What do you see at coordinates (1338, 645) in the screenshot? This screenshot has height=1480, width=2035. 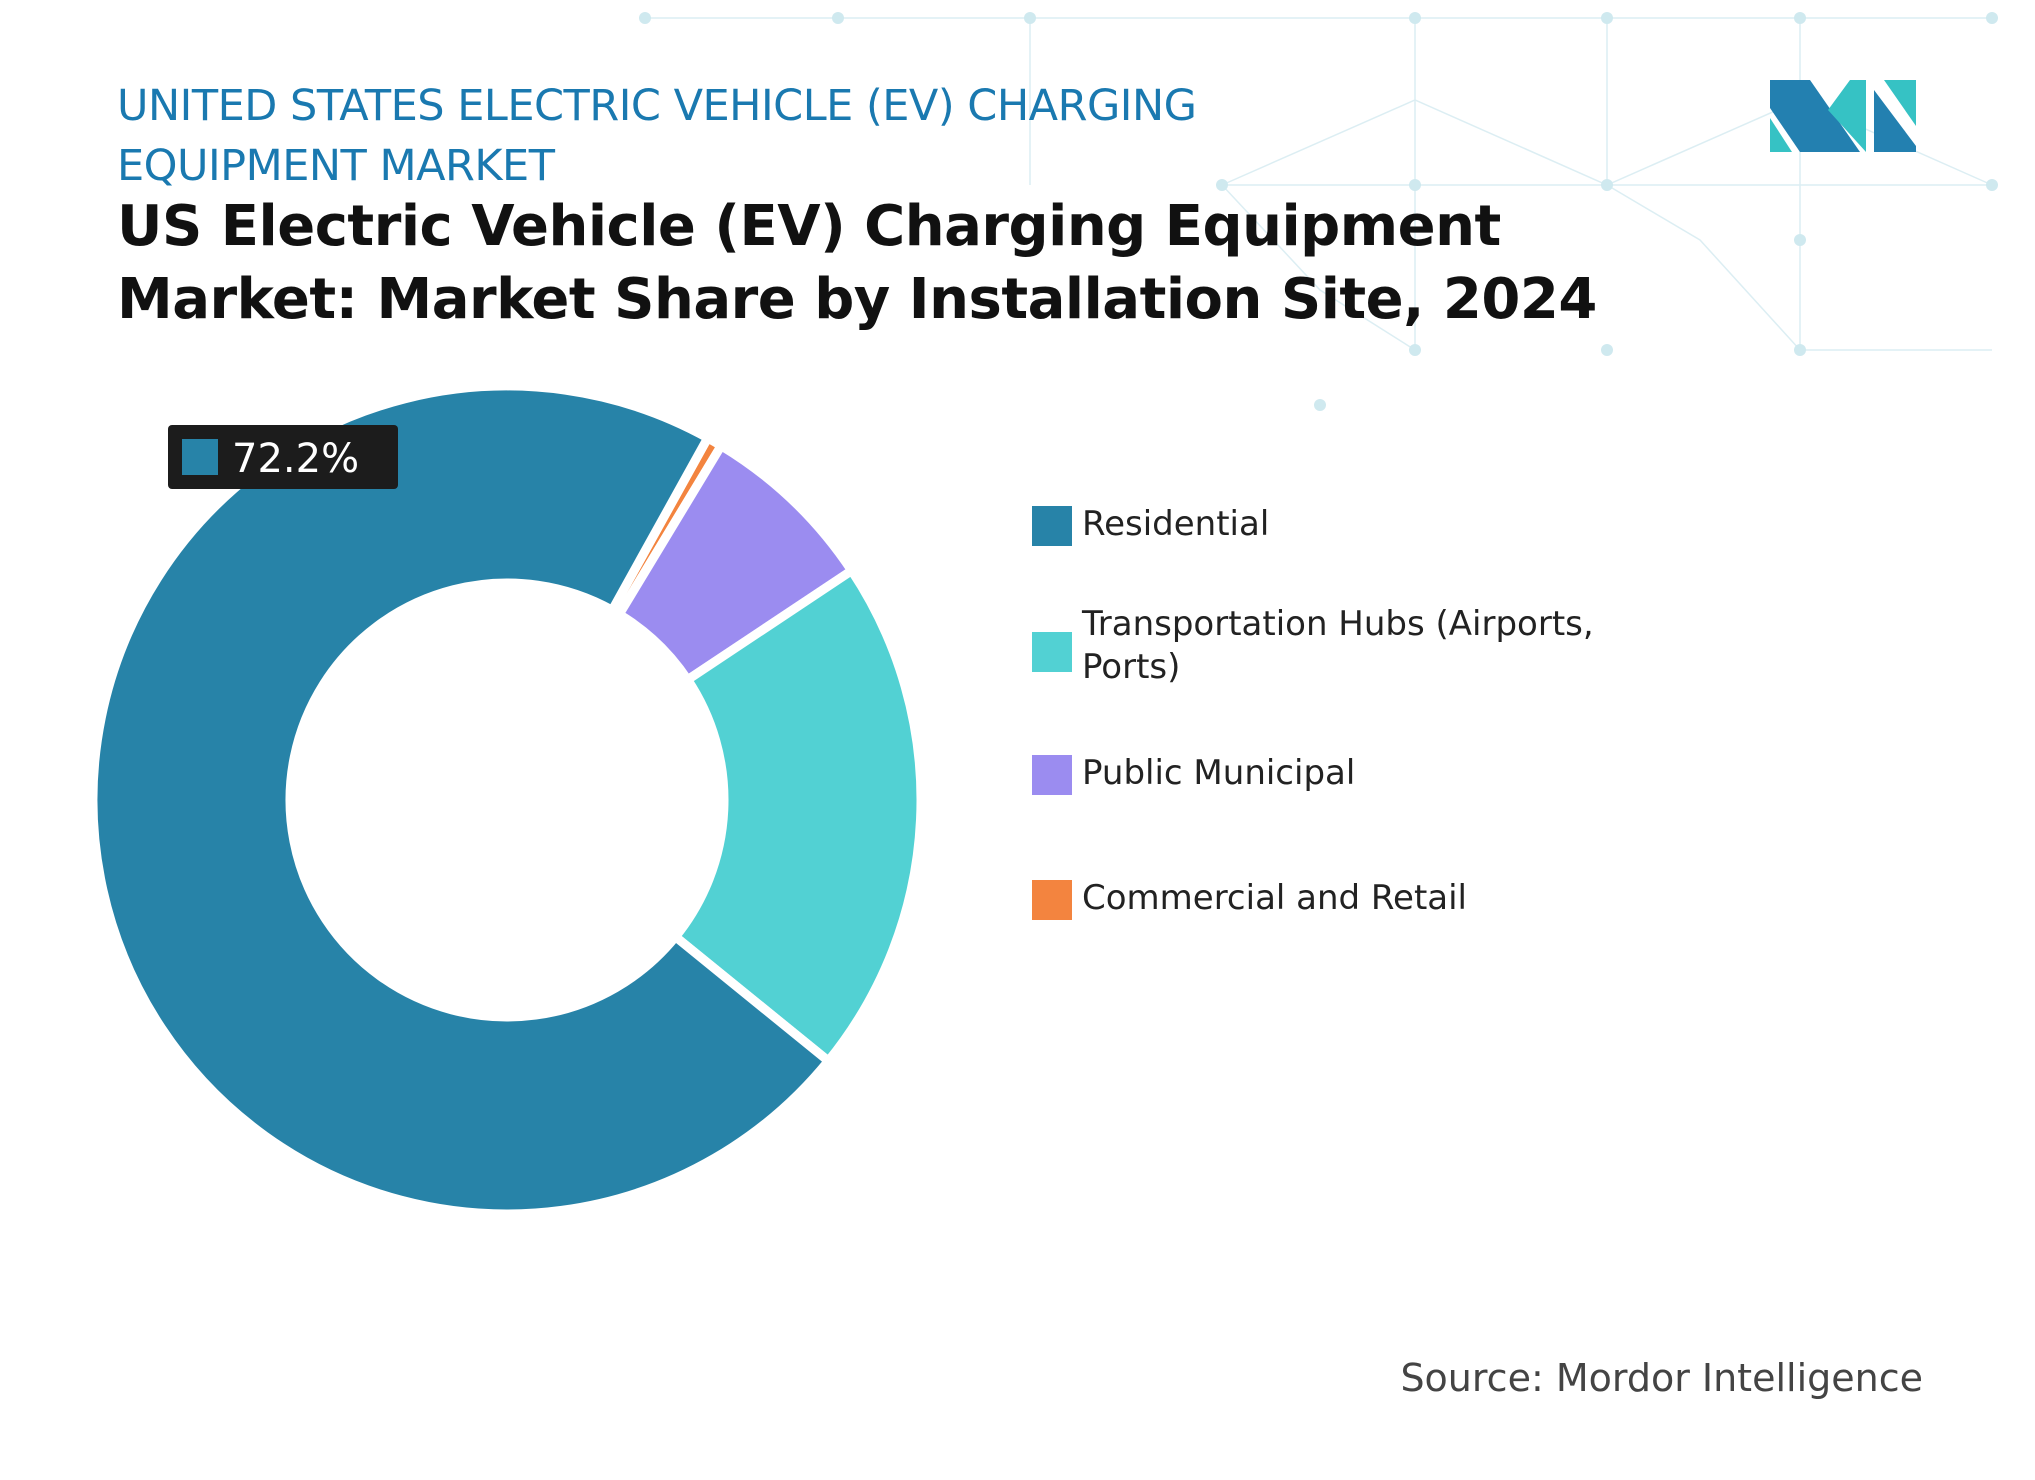 I see `legend-label: Transportation Hubs (Airports, Ports)` at bounding box center [1338, 645].